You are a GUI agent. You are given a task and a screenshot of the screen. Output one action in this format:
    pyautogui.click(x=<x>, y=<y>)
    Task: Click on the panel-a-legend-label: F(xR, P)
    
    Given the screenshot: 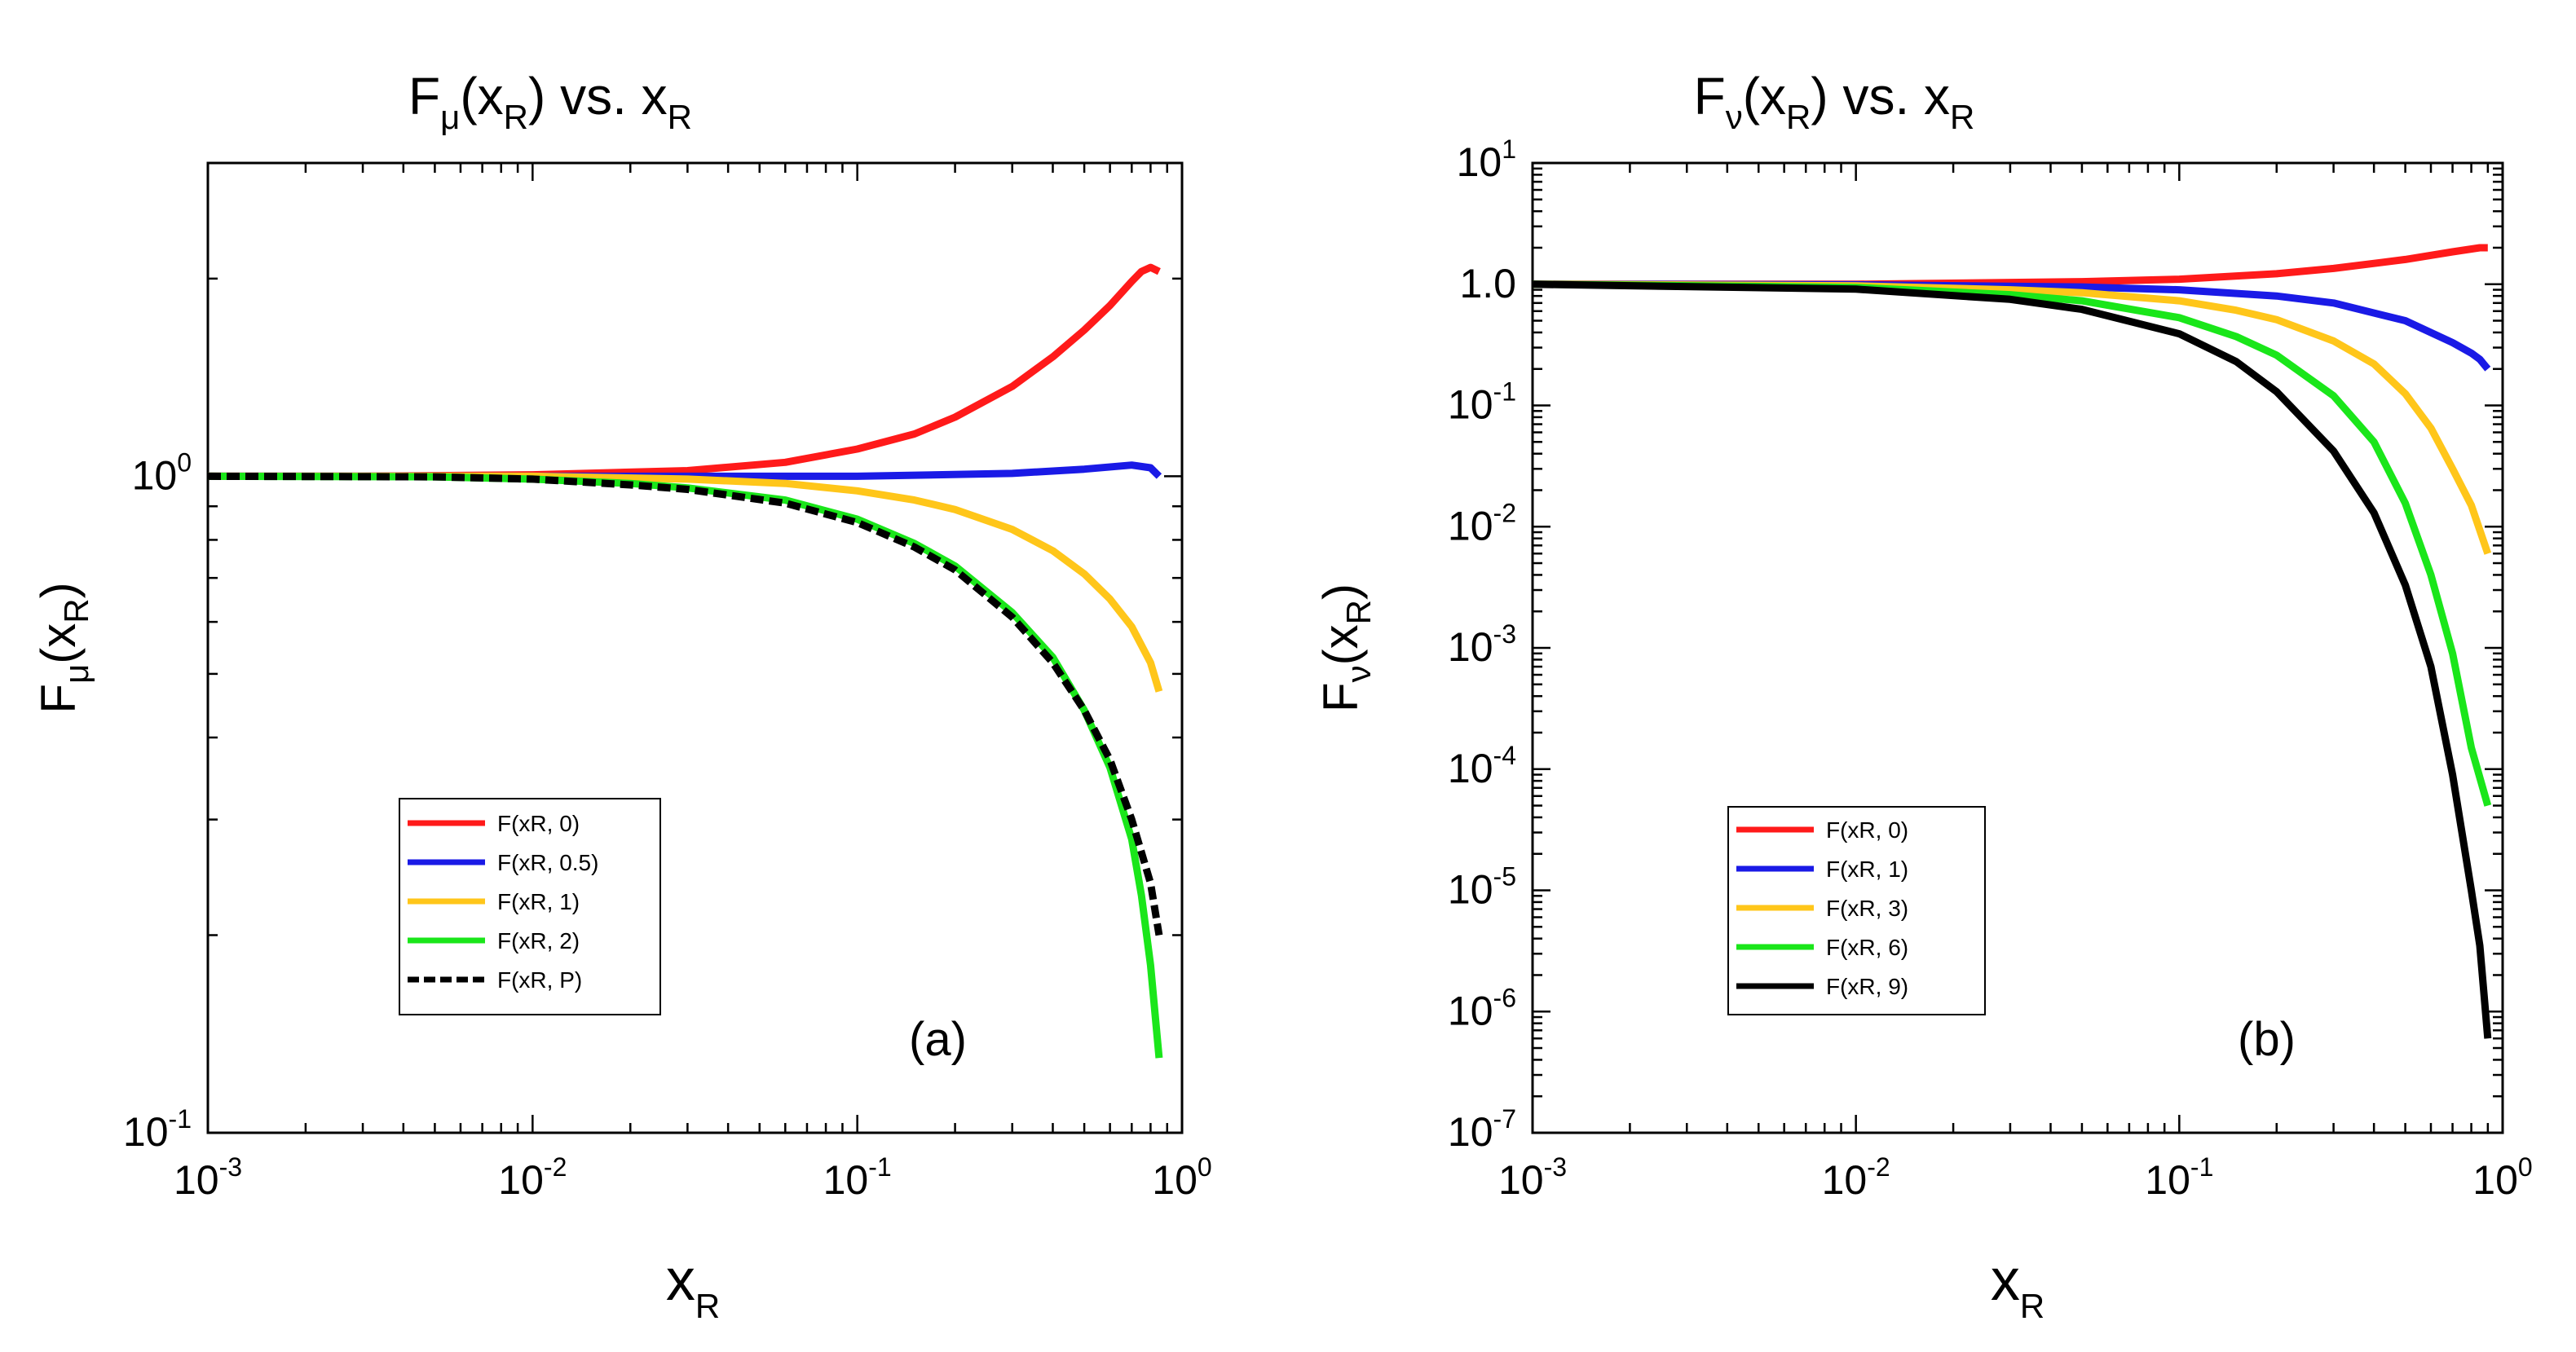 What is the action you would take?
    pyautogui.click(x=539, y=980)
    